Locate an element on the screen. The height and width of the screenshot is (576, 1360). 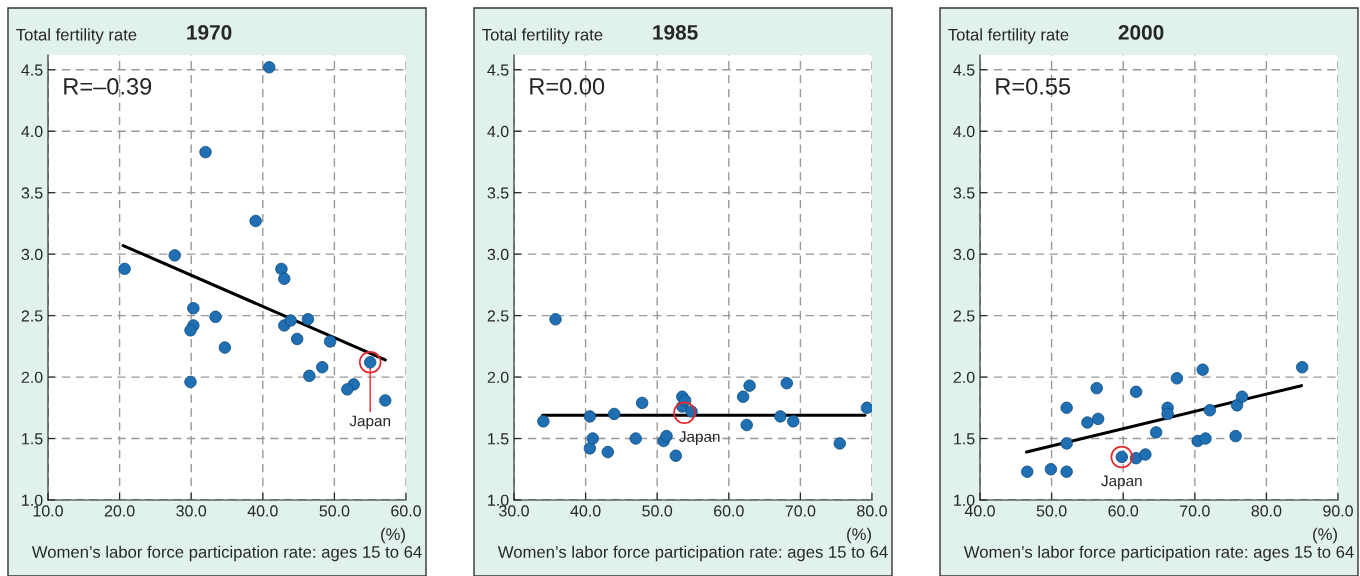
chart-title: 1970 is located at coordinates (209, 32).